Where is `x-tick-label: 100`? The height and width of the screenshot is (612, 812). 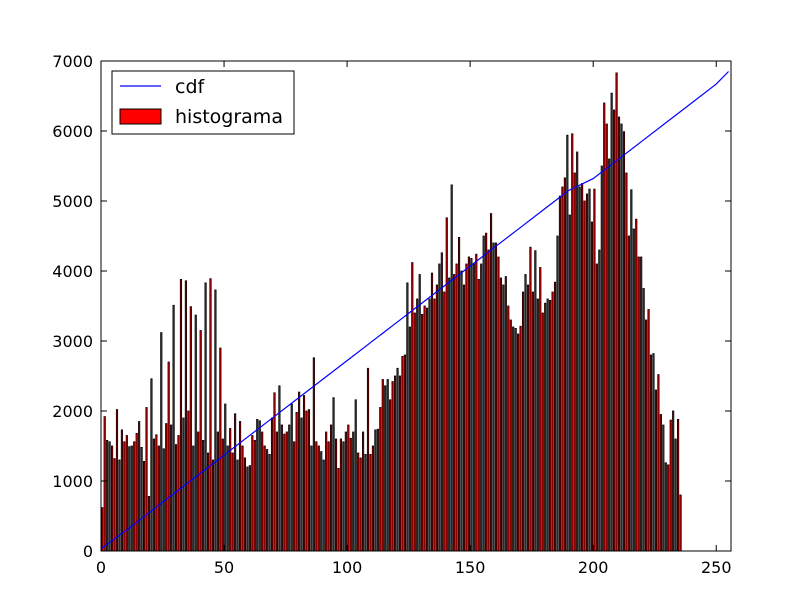
x-tick-label: 100 is located at coordinates (347, 567).